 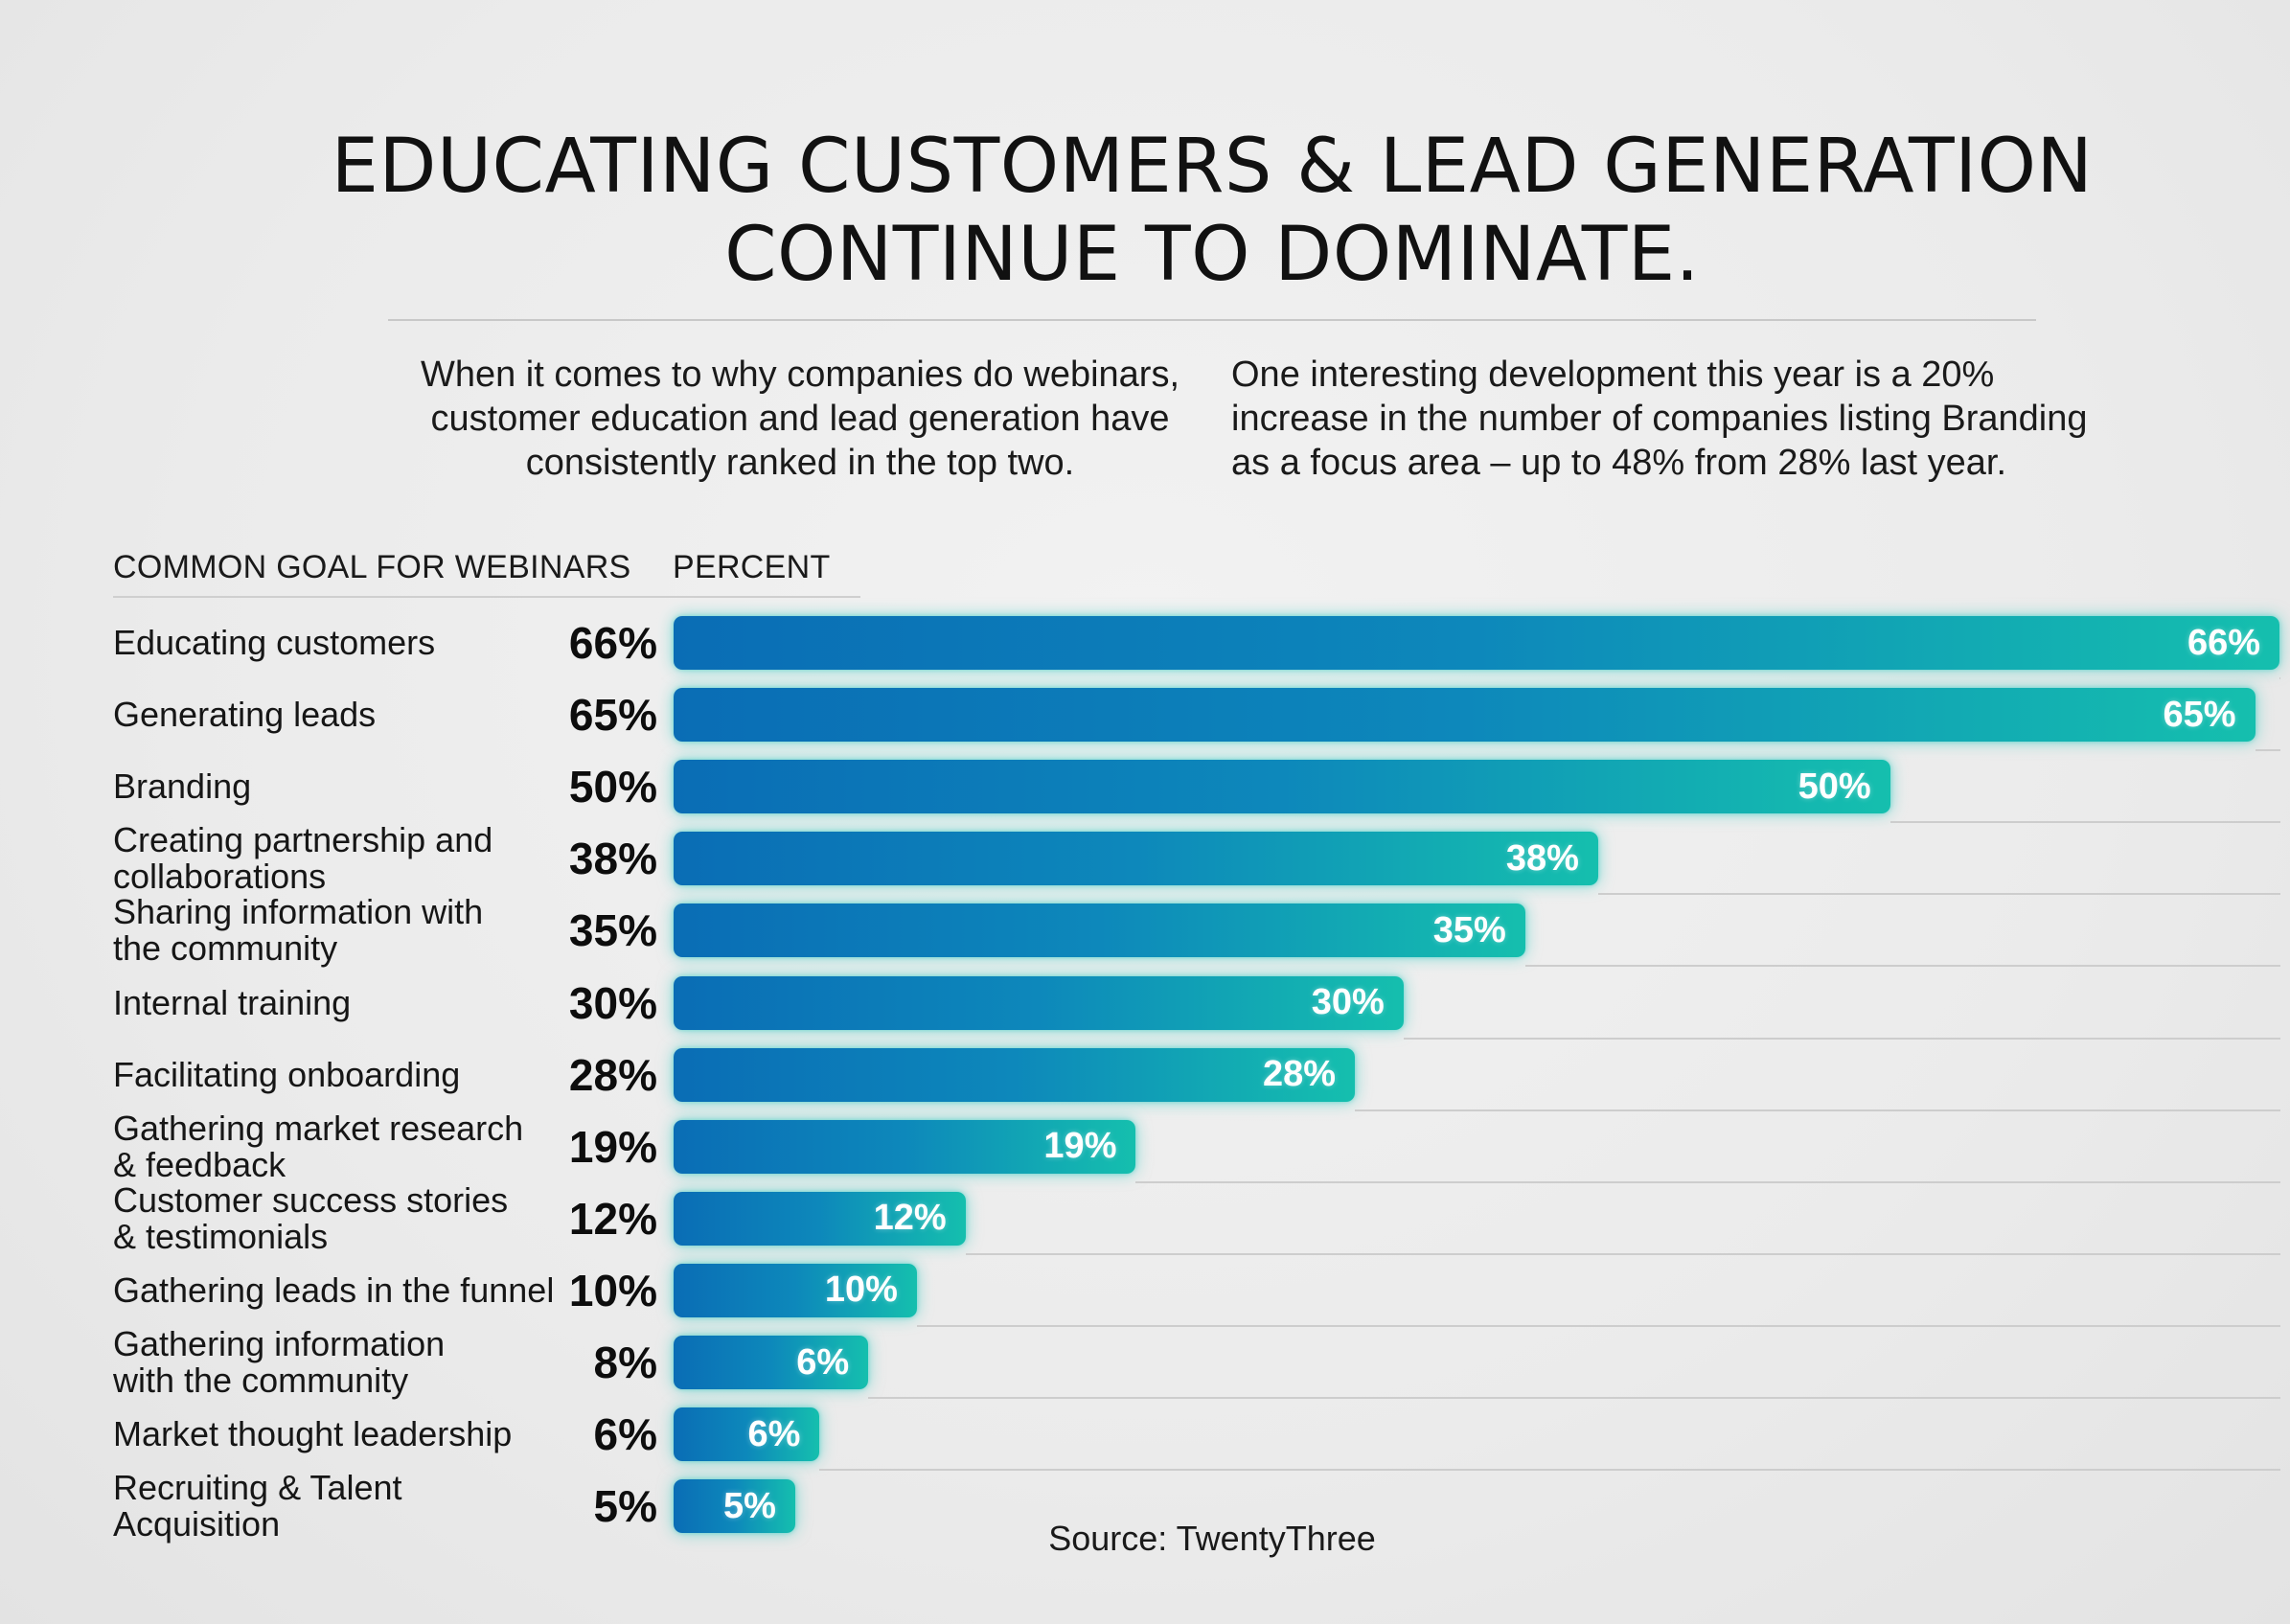 What do you see at coordinates (2224, 642) in the screenshot?
I see `bar-value-label: 66%` at bounding box center [2224, 642].